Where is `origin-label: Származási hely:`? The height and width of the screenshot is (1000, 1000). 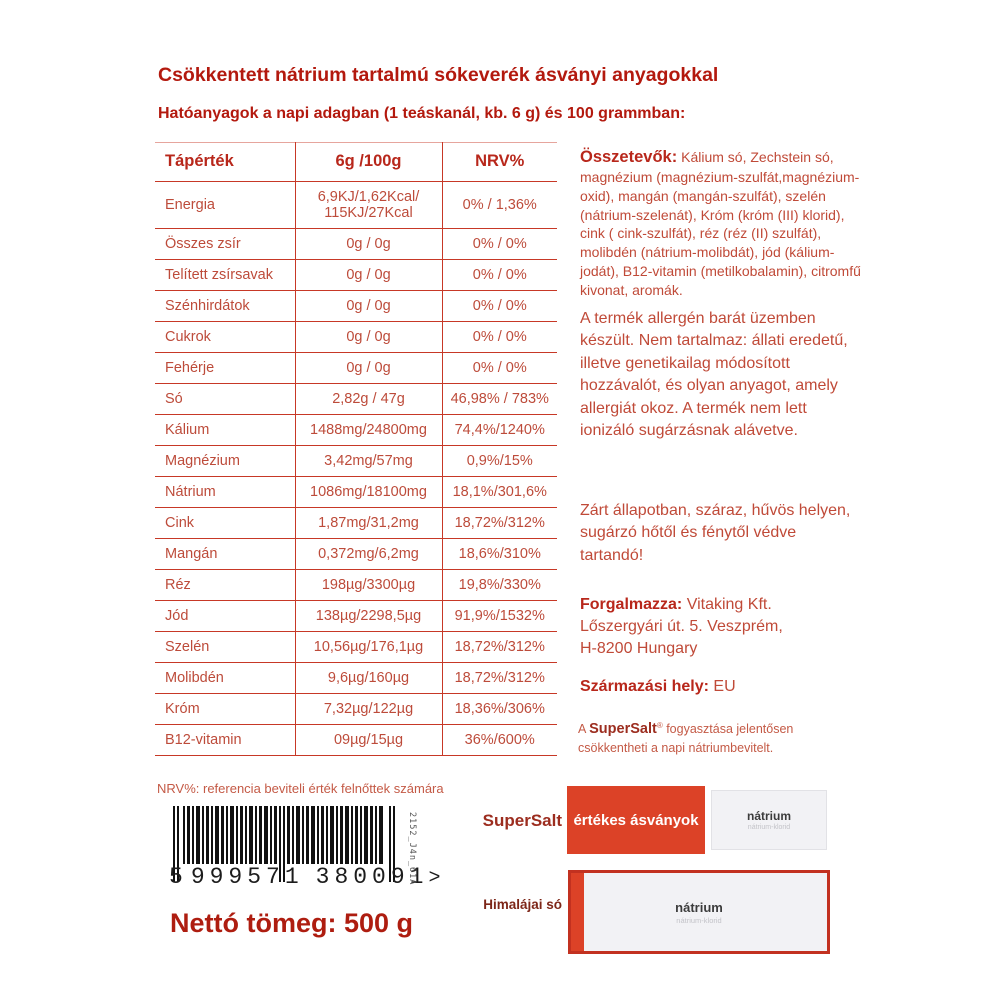 origin-label: Származási hely: is located at coordinates (644, 686).